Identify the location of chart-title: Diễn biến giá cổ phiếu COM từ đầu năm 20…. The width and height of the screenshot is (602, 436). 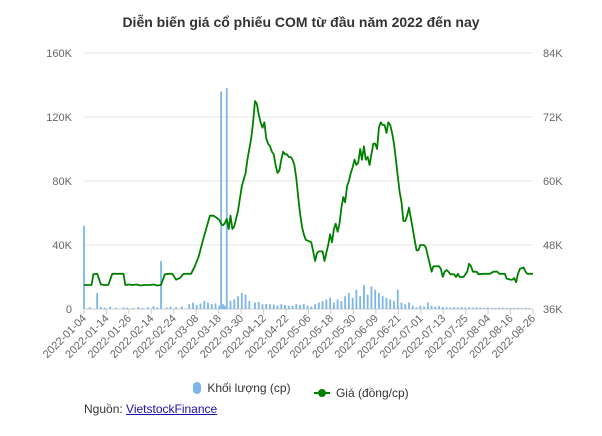
(301, 22).